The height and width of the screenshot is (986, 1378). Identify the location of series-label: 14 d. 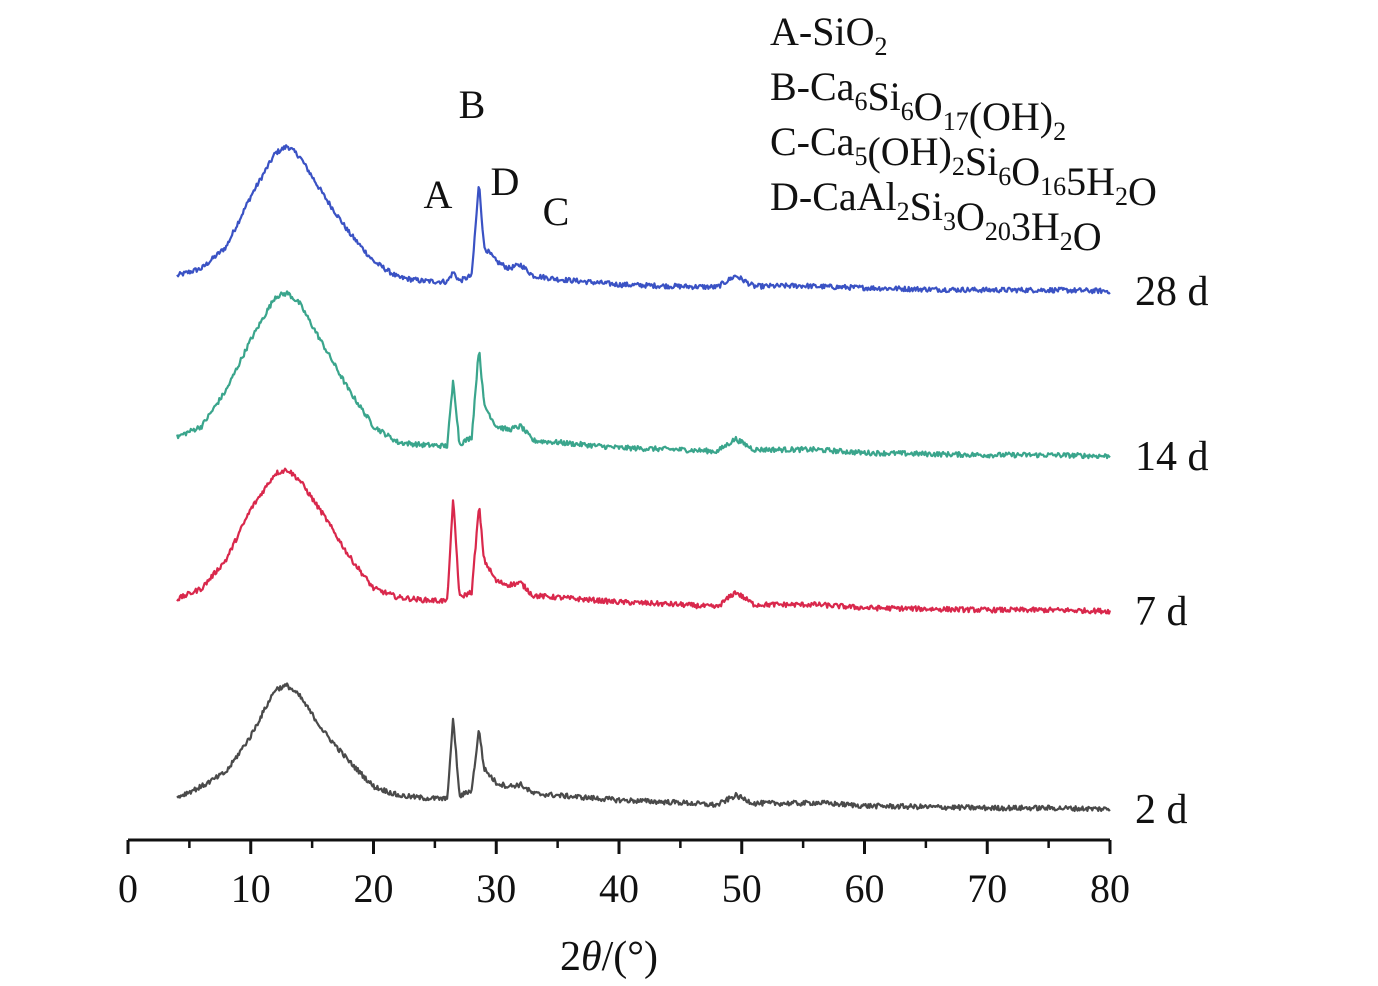
(1172, 457).